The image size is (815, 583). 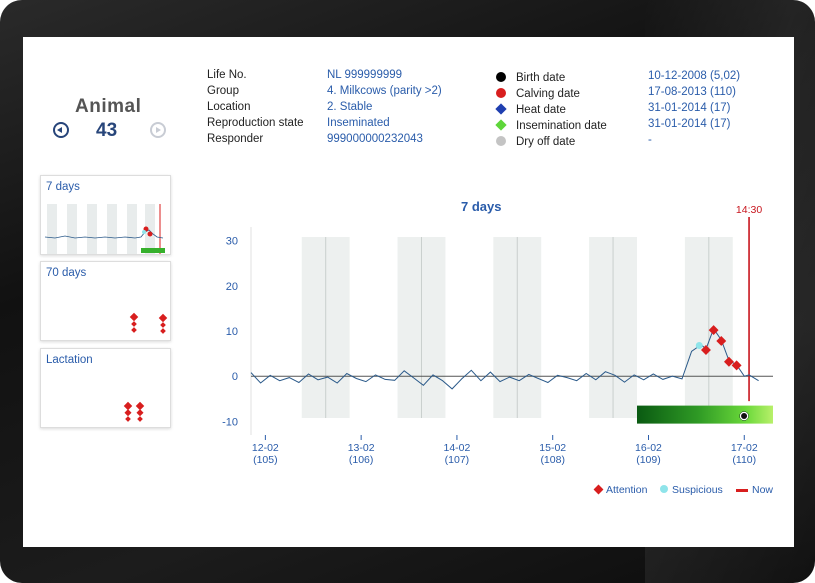 What do you see at coordinates (744, 448) in the screenshot?
I see `x-tick-date: 17-02` at bounding box center [744, 448].